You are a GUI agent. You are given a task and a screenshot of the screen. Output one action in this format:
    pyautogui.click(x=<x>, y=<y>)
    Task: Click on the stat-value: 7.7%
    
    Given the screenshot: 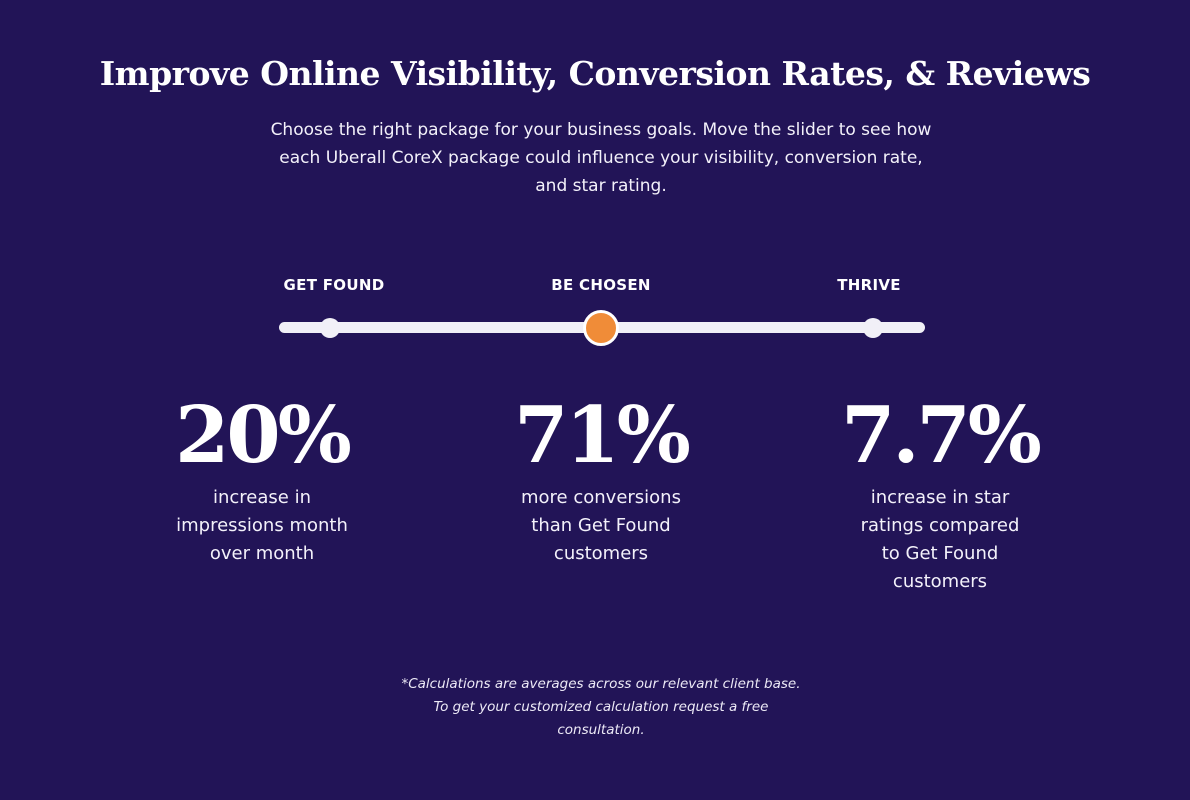 What is the action you would take?
    pyautogui.click(x=941, y=435)
    